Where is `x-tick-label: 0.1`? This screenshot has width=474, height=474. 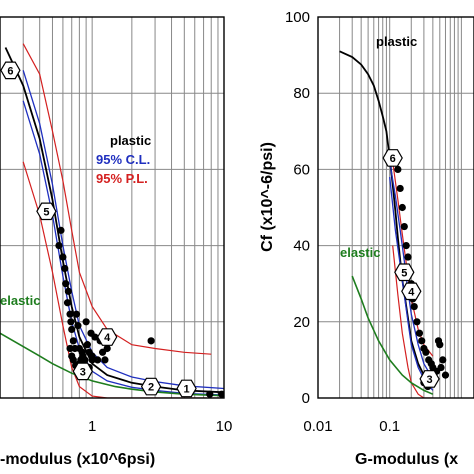 x-tick-label: 0.1 is located at coordinates (389, 426).